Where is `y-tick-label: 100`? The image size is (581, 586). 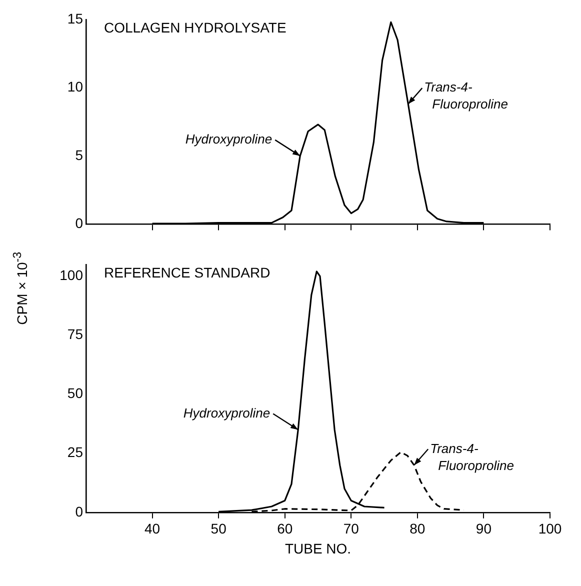 y-tick-label: 100 is located at coordinates (72, 275).